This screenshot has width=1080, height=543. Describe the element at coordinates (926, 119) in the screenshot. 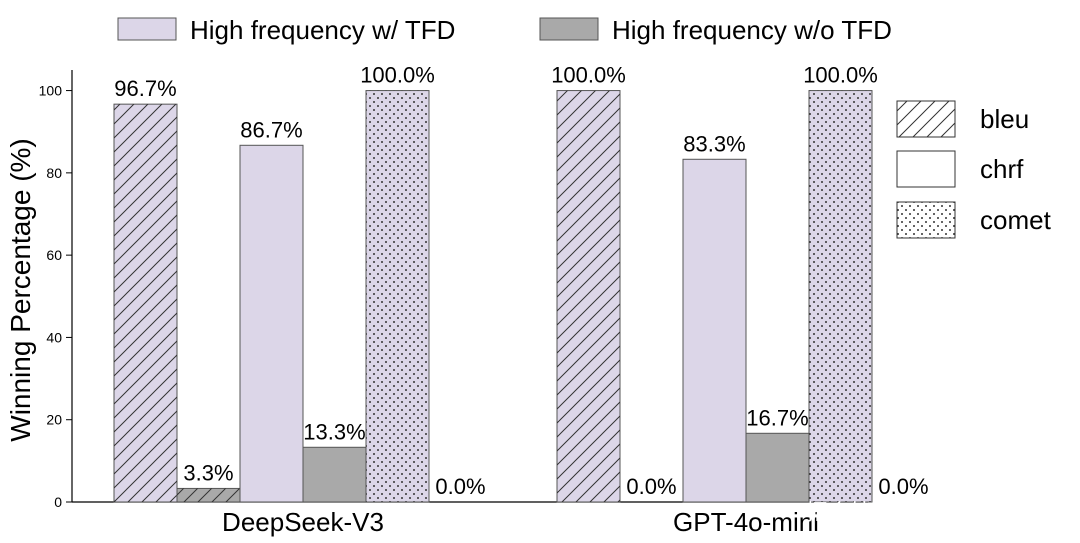

I see `legend-hatch-bleu` at that location.